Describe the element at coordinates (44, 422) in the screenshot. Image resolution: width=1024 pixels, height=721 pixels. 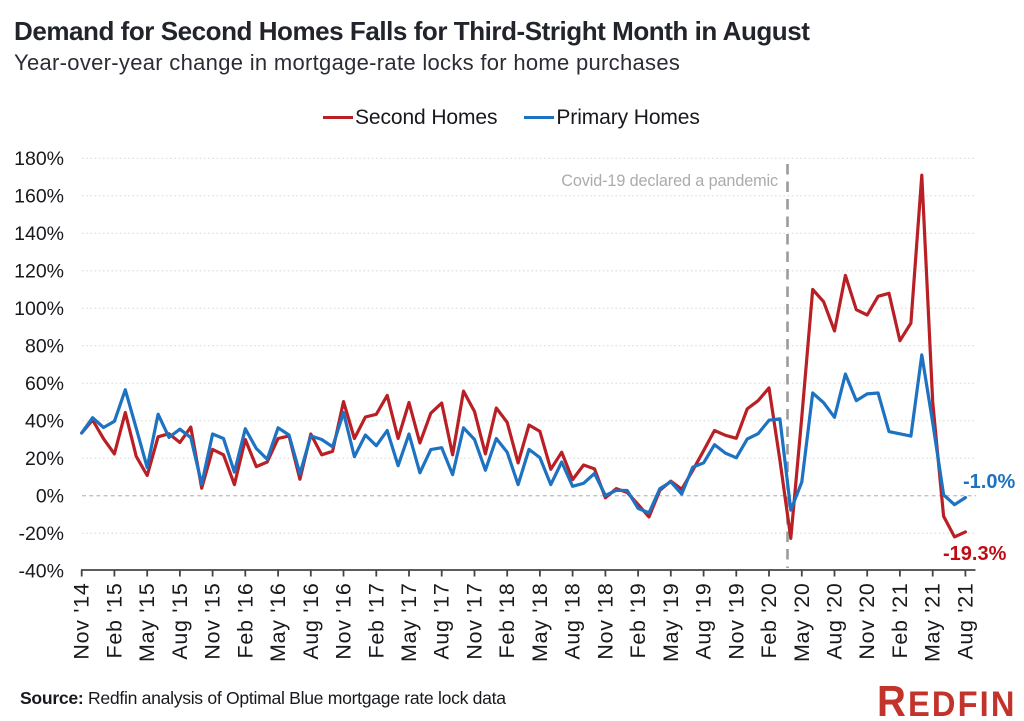
I see `svg-text: 40%` at that location.